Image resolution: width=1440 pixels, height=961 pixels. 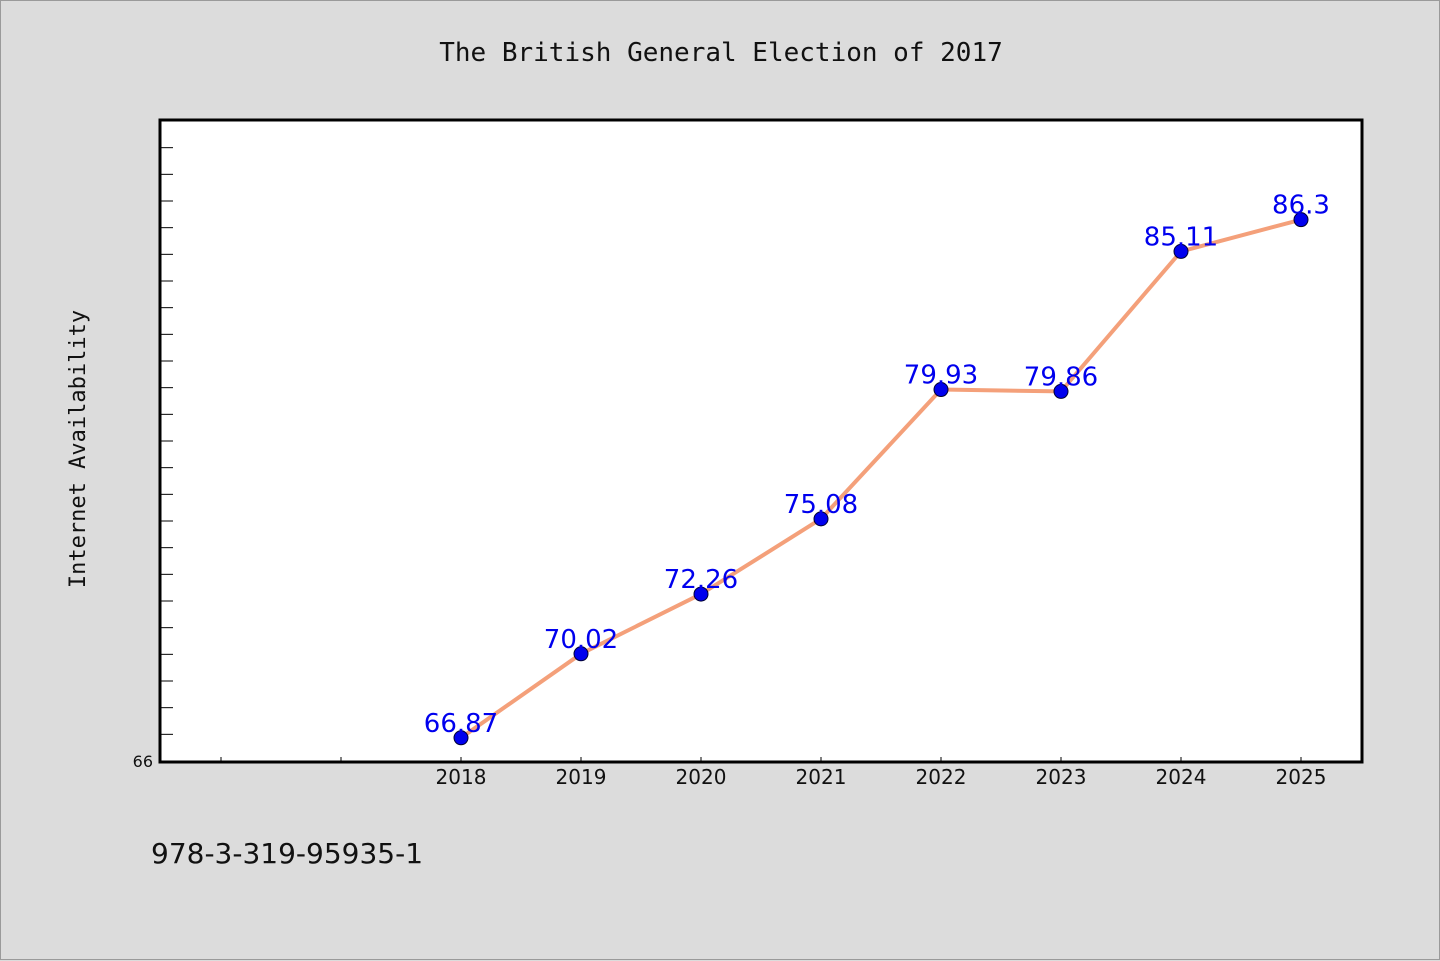 I want to click on isbn-footer: 978-3-319-95935-1, so click(x=287, y=853).